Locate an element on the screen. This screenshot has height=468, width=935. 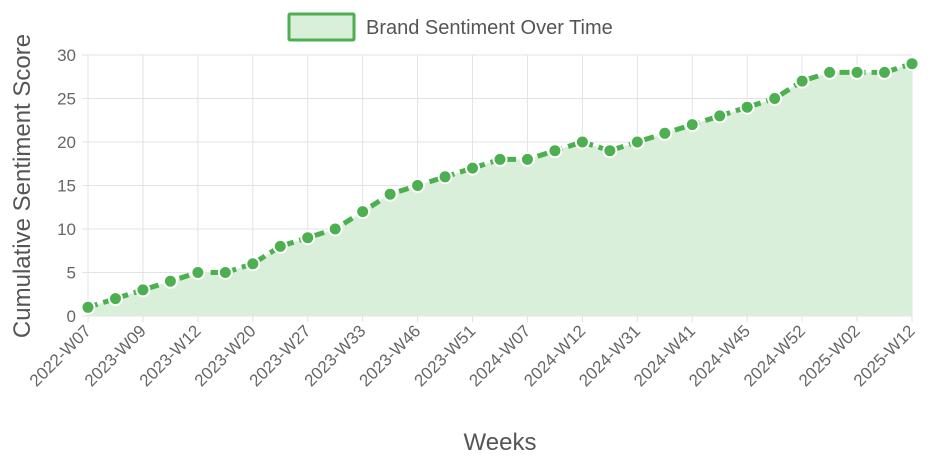
y-tick-label: 30 is located at coordinates (66, 55).